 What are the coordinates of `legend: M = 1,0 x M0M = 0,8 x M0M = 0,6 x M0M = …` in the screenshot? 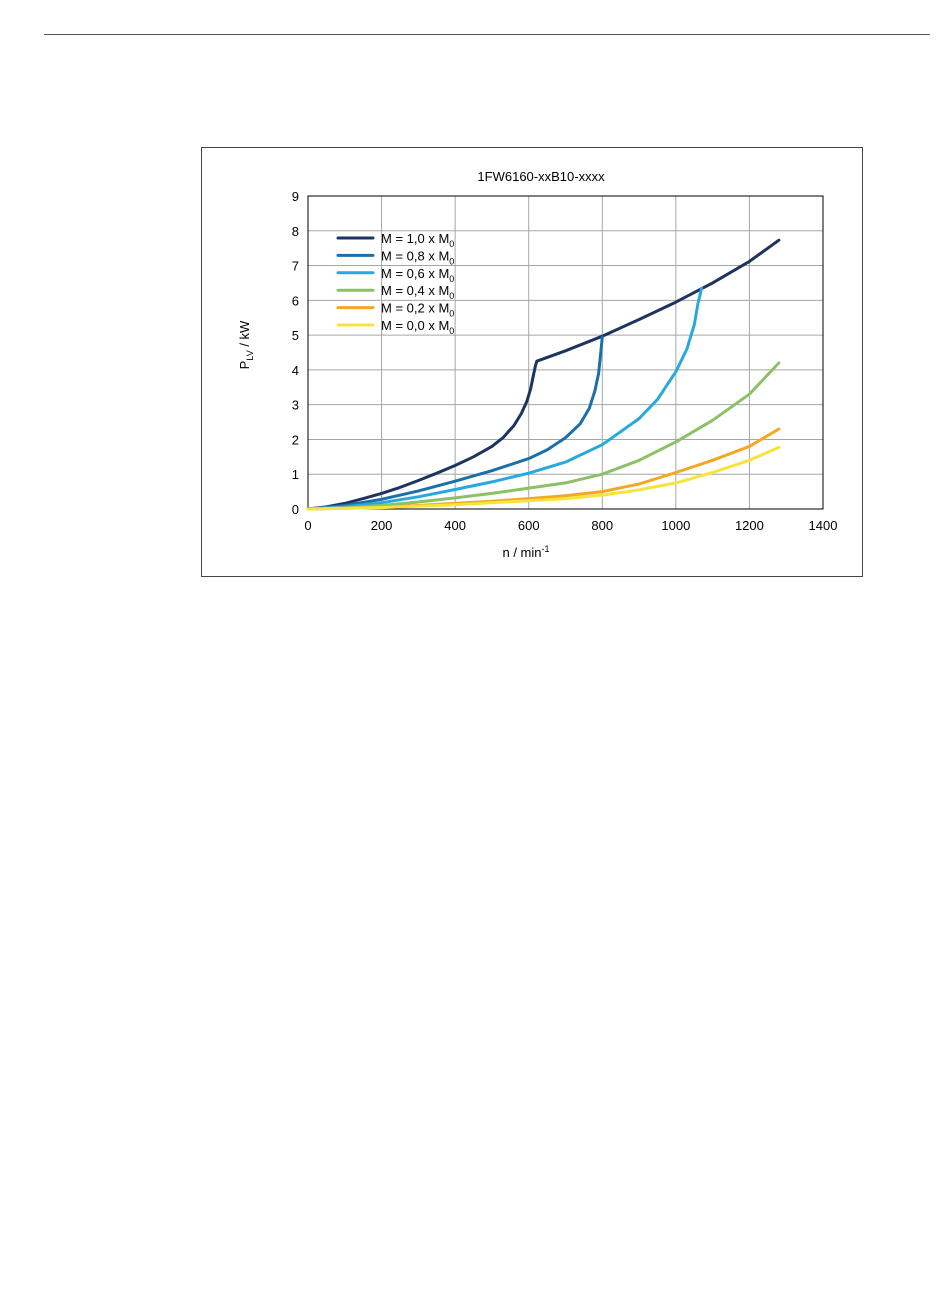 It's located at (395, 283).